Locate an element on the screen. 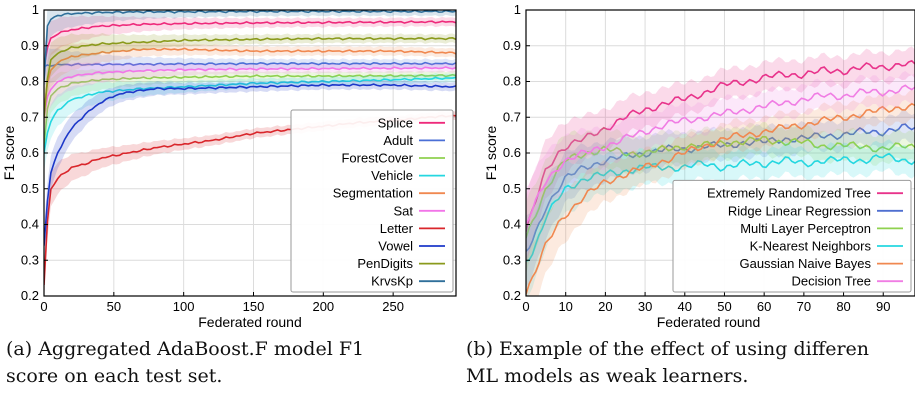 Image resolution: width=915 pixels, height=398 pixels. legend-label: Multi Layer Perceptron is located at coordinates (805, 228).